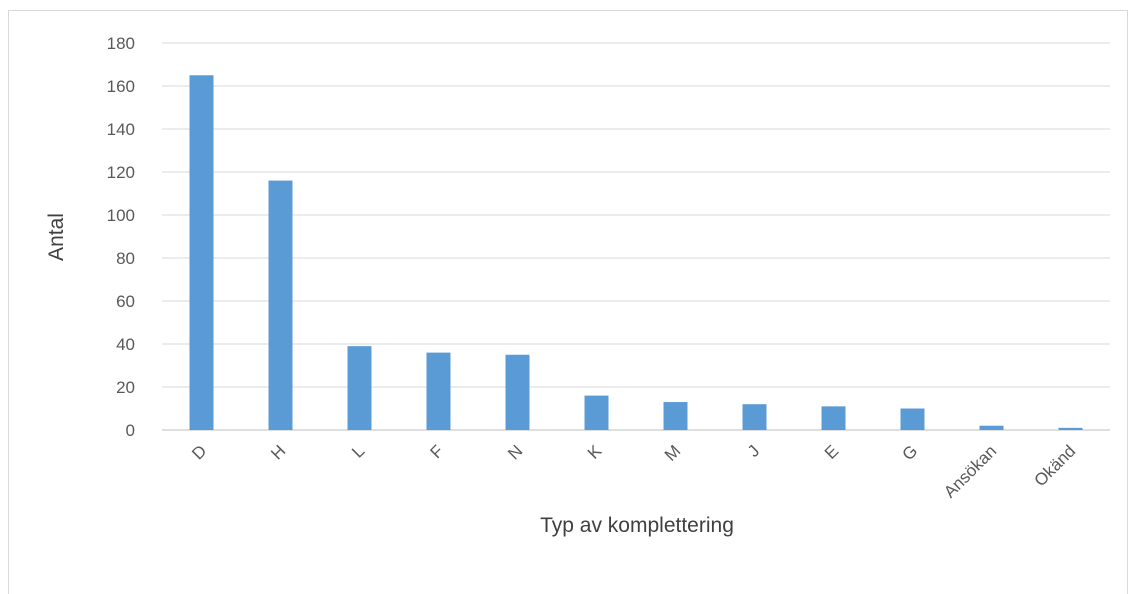 This screenshot has height=594, width=1132. Describe the element at coordinates (278, 452) in the screenshot. I see `x-tick-label: H` at that location.